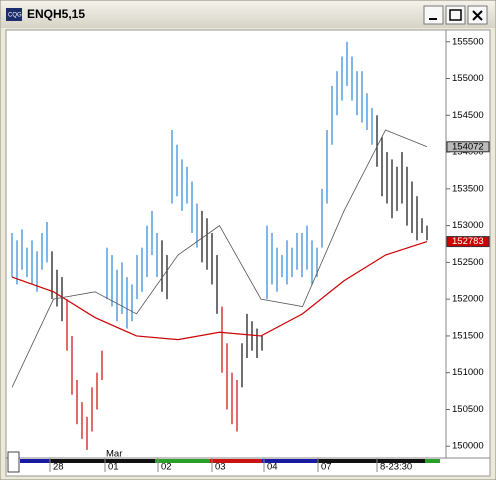 This screenshot has width=496, height=480. Describe the element at coordinates (468, 446) in the screenshot. I see `y-tick-label: 150000` at that location.